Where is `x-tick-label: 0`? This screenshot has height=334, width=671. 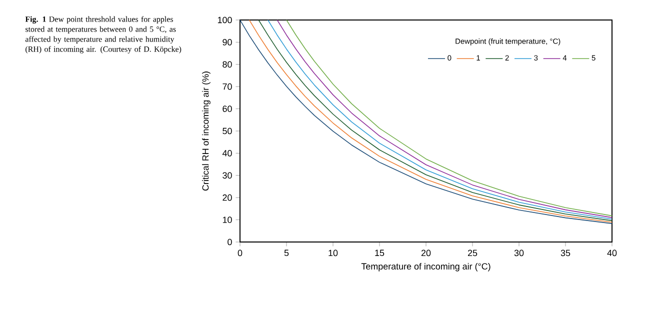 x-tick-label: 0 is located at coordinates (240, 253).